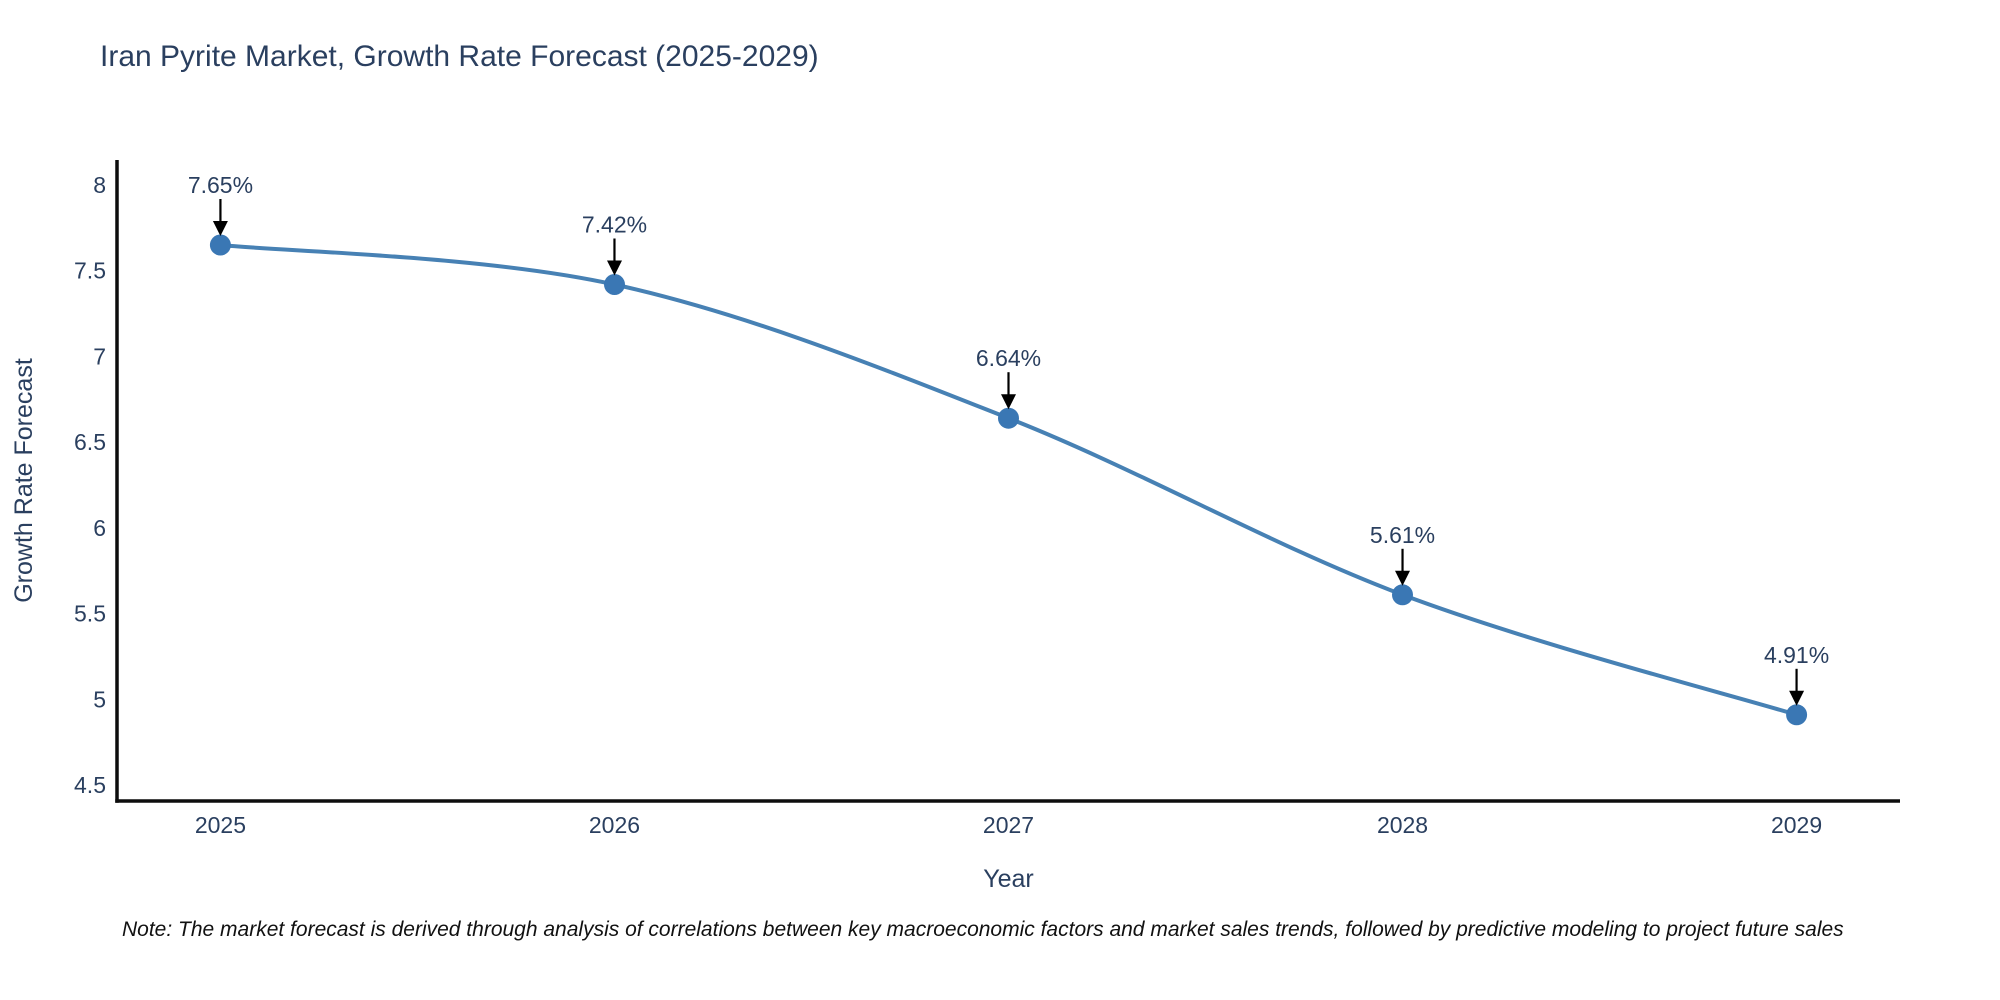 The height and width of the screenshot is (1000, 2000). I want to click on y-axis-title: Growth Rate Forecast, so click(24, 480).